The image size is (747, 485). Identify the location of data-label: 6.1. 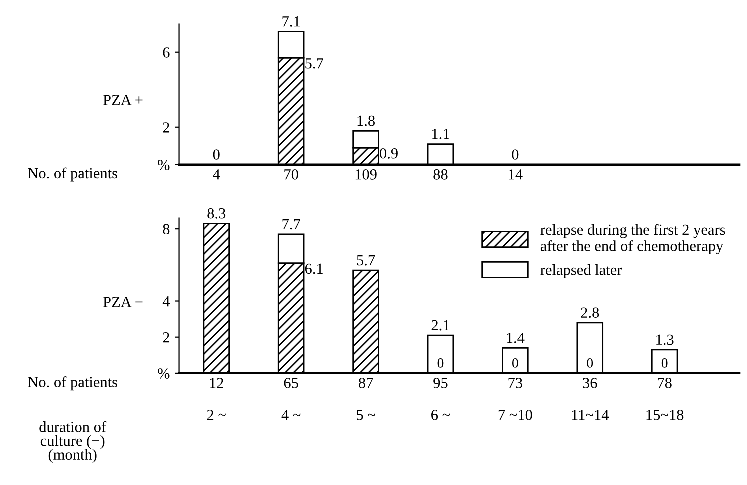
(314, 269).